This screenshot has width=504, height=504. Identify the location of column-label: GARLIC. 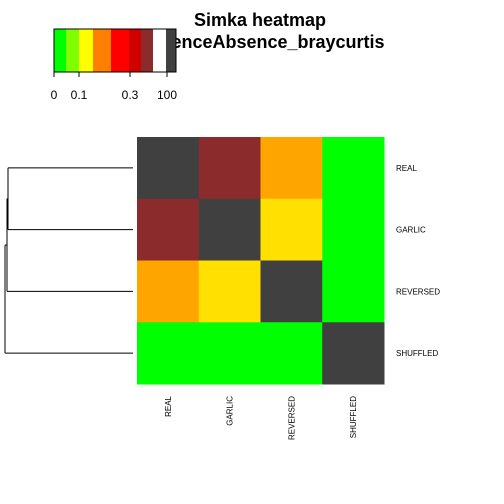
(230, 411).